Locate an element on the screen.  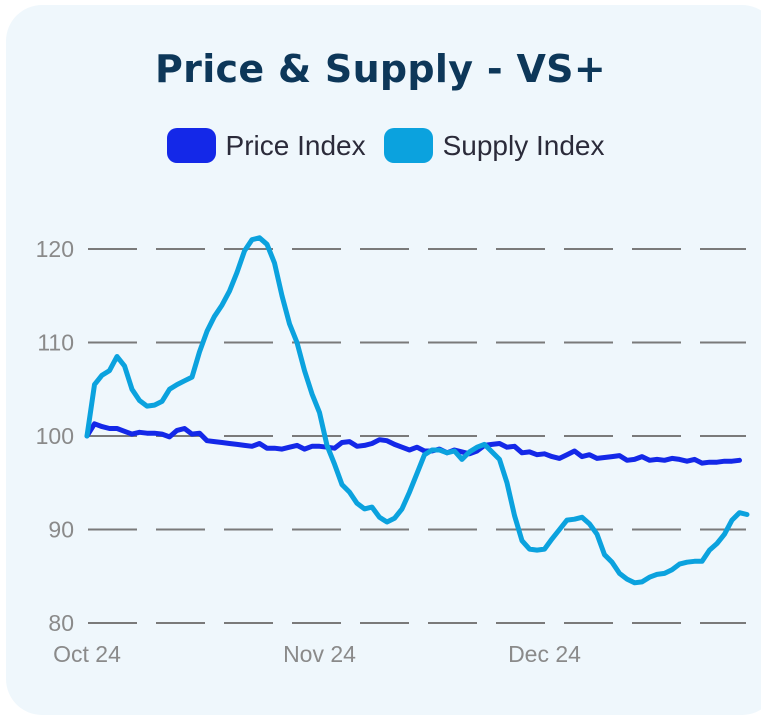
legend-label-price-index: Price Index is located at coordinates (295, 145).